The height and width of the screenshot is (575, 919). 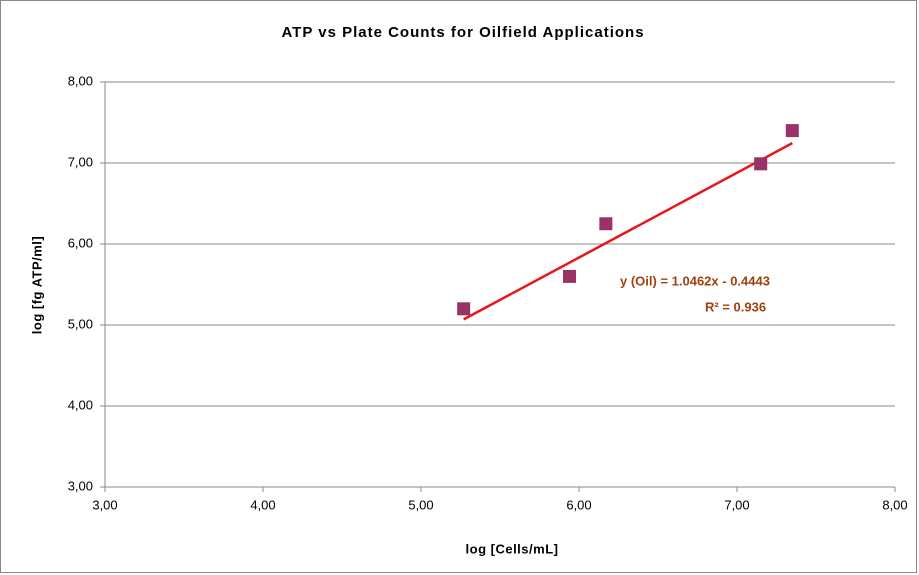 I want to click on x-tick-label: 8,00, so click(x=894, y=504).